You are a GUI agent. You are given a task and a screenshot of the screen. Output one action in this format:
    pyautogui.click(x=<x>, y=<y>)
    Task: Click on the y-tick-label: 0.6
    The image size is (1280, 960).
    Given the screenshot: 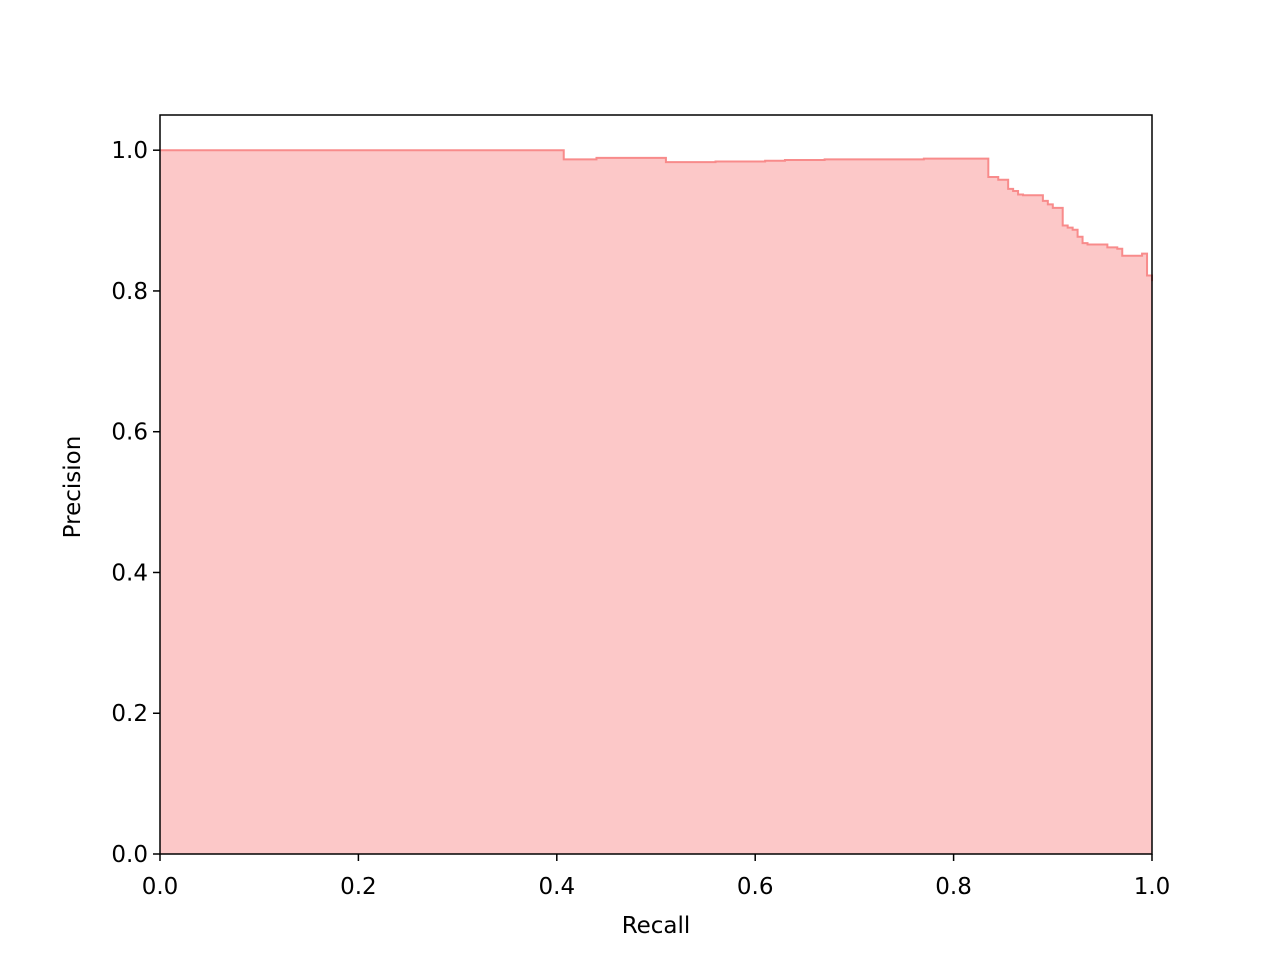 What is the action you would take?
    pyautogui.click(x=129, y=433)
    